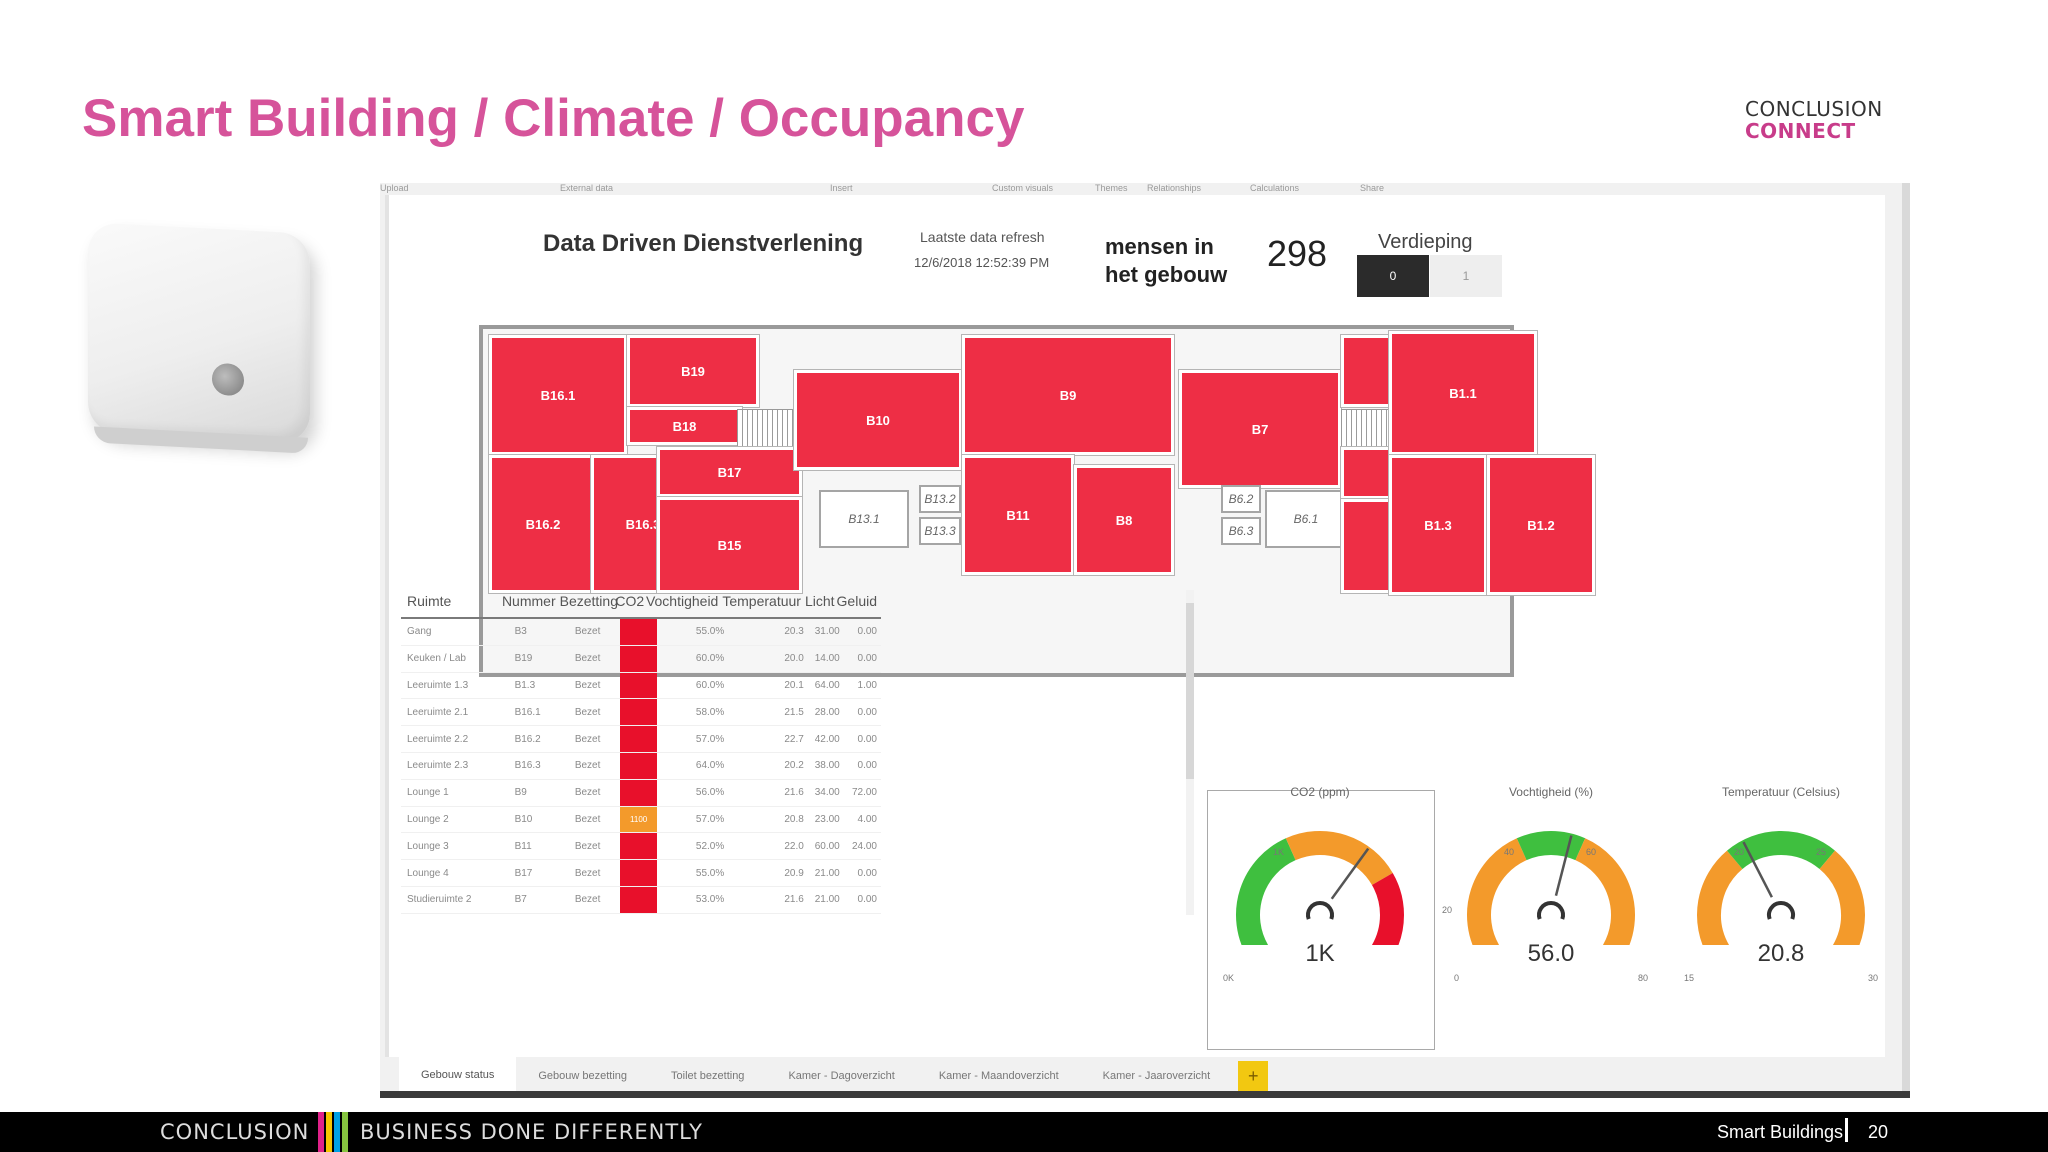 Image resolution: width=2048 pixels, height=1152 pixels. I want to click on header-room: Ruimte, so click(429, 601).